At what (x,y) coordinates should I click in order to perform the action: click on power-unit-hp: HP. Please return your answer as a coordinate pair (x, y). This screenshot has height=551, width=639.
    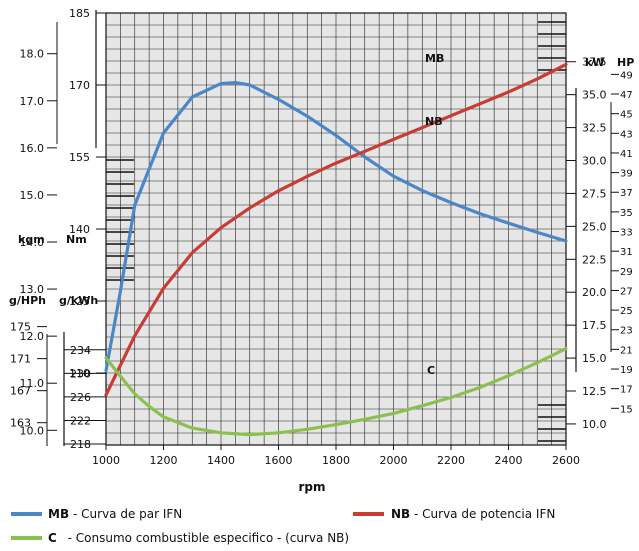
    Looking at the image, I should click on (625, 62).